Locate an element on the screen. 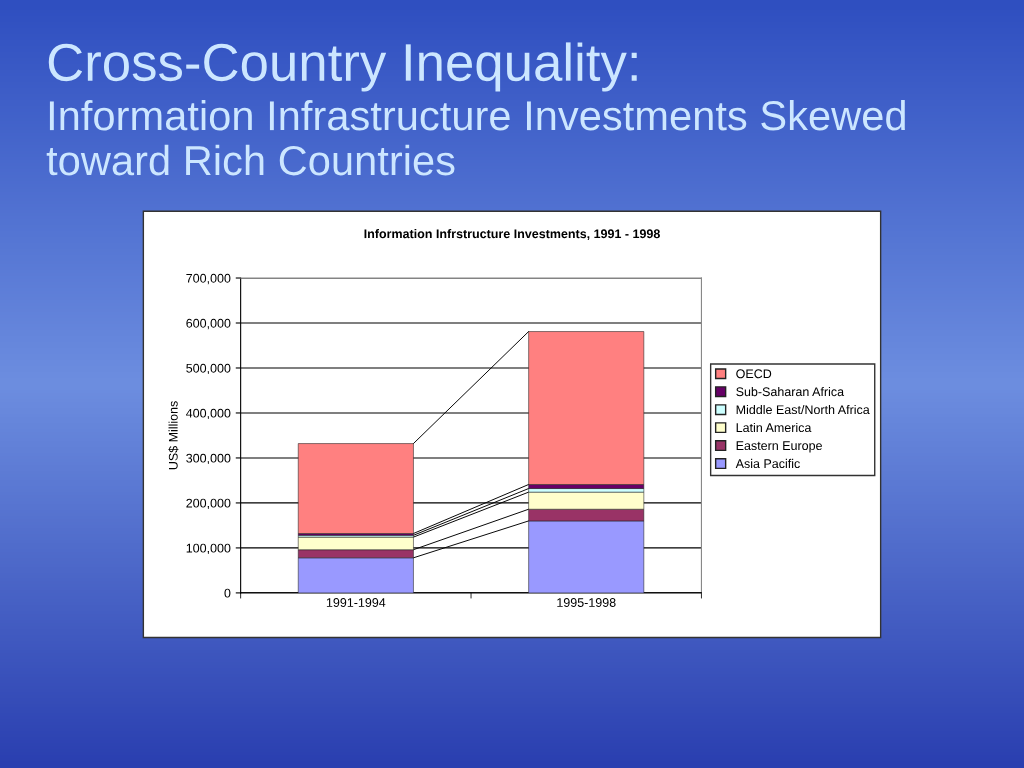  legend-label: Middle East/North Africa is located at coordinates (803, 409).